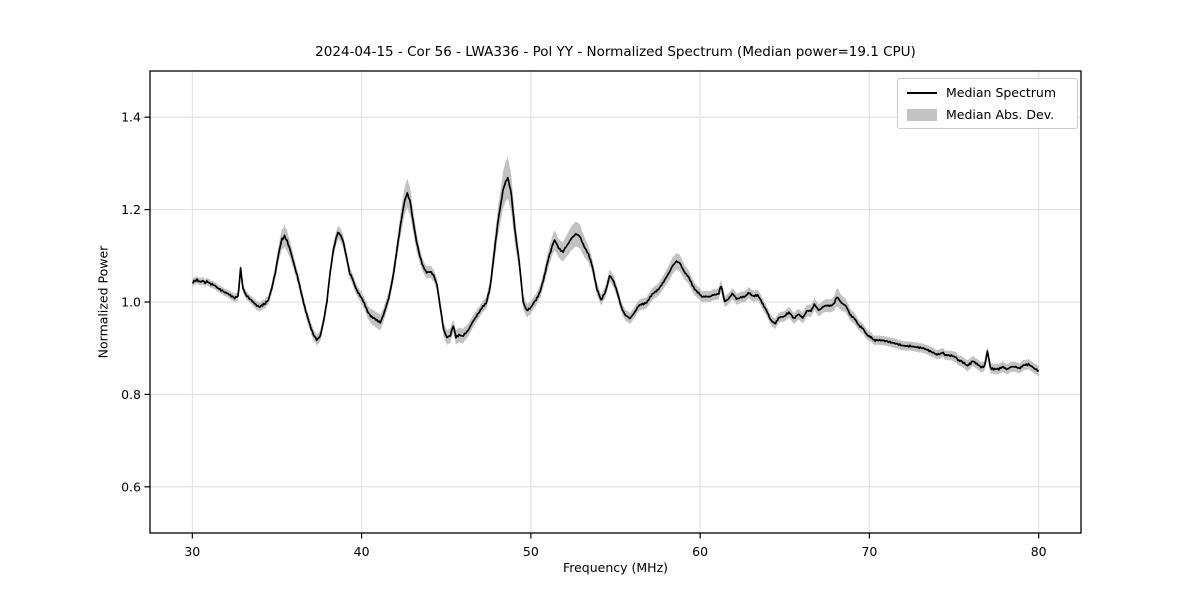 Image resolution: width=1200 pixels, height=600 pixels. I want to click on x-tick-label: 40, so click(362, 551).